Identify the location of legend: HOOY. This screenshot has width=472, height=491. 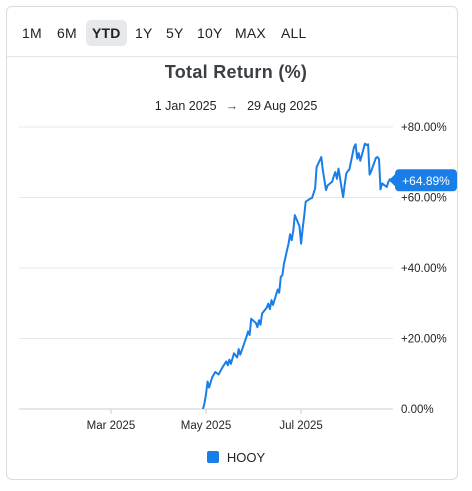
(236, 457).